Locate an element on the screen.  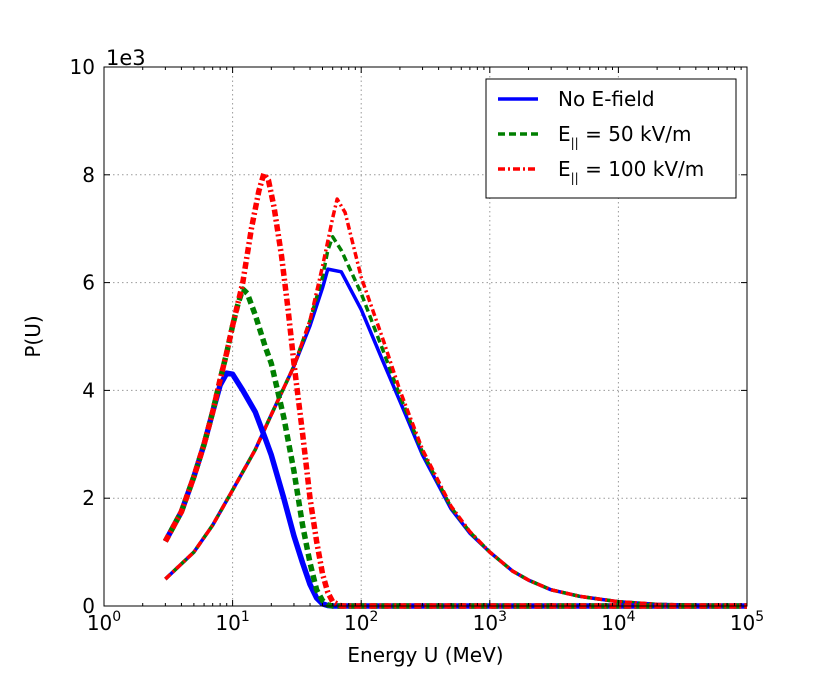
legend-label-e50: E|| = 50 kV/m is located at coordinates (625, 136).